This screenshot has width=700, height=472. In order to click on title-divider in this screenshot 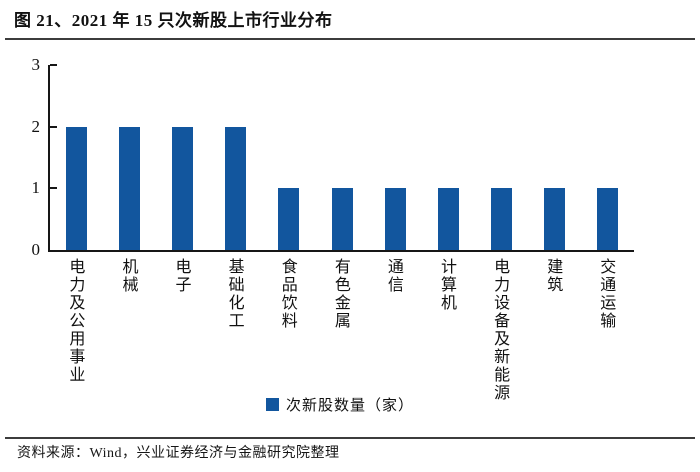, I will do `click(350, 39)`.